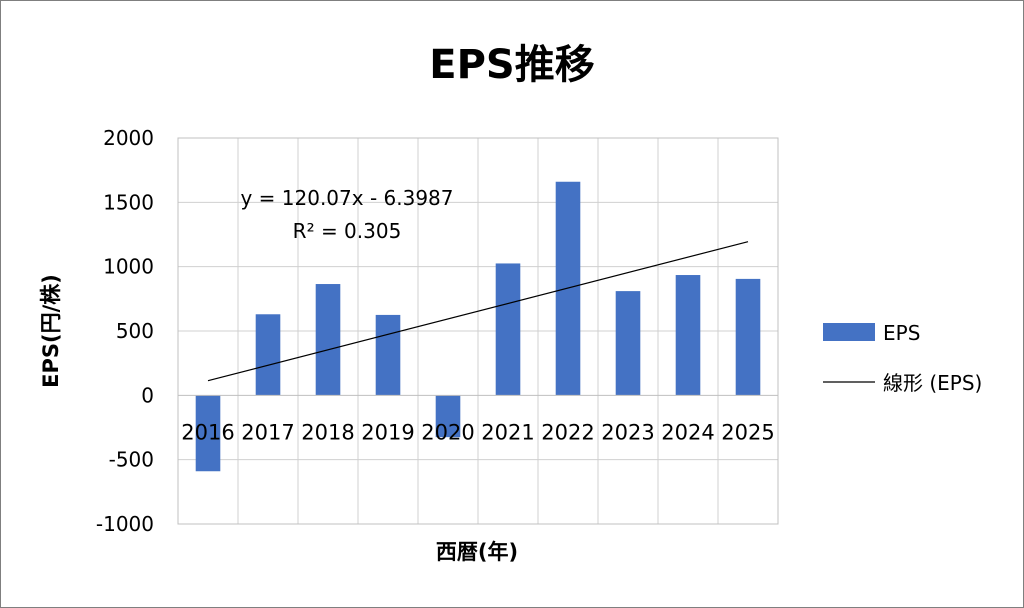  Describe the element at coordinates (125, 524) in the screenshot. I see `y-tick-label: -1000` at that location.